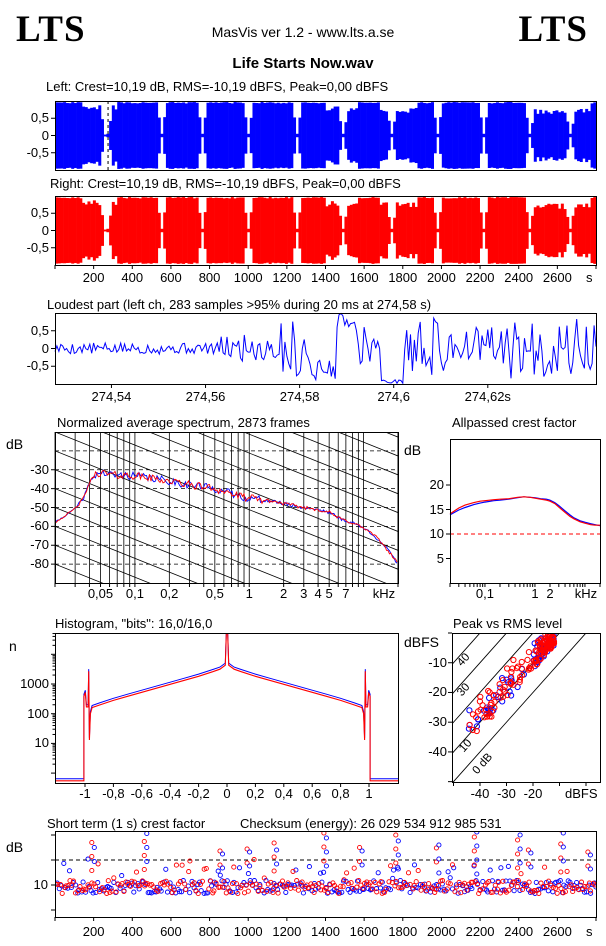  What do you see at coordinates (487, 396) in the screenshot?
I see `tick-label: 274,62s` at bounding box center [487, 396].